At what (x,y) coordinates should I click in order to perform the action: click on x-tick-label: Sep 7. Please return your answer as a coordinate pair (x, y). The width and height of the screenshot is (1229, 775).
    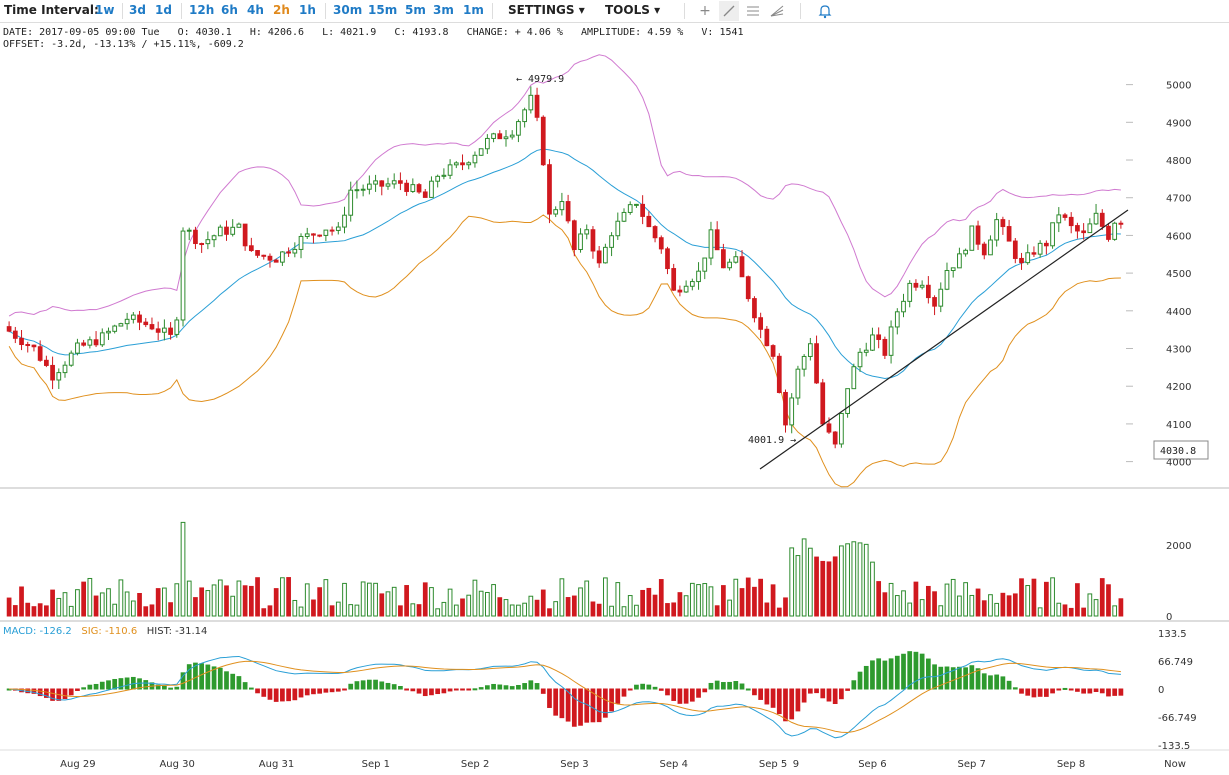
    Looking at the image, I should click on (972, 764).